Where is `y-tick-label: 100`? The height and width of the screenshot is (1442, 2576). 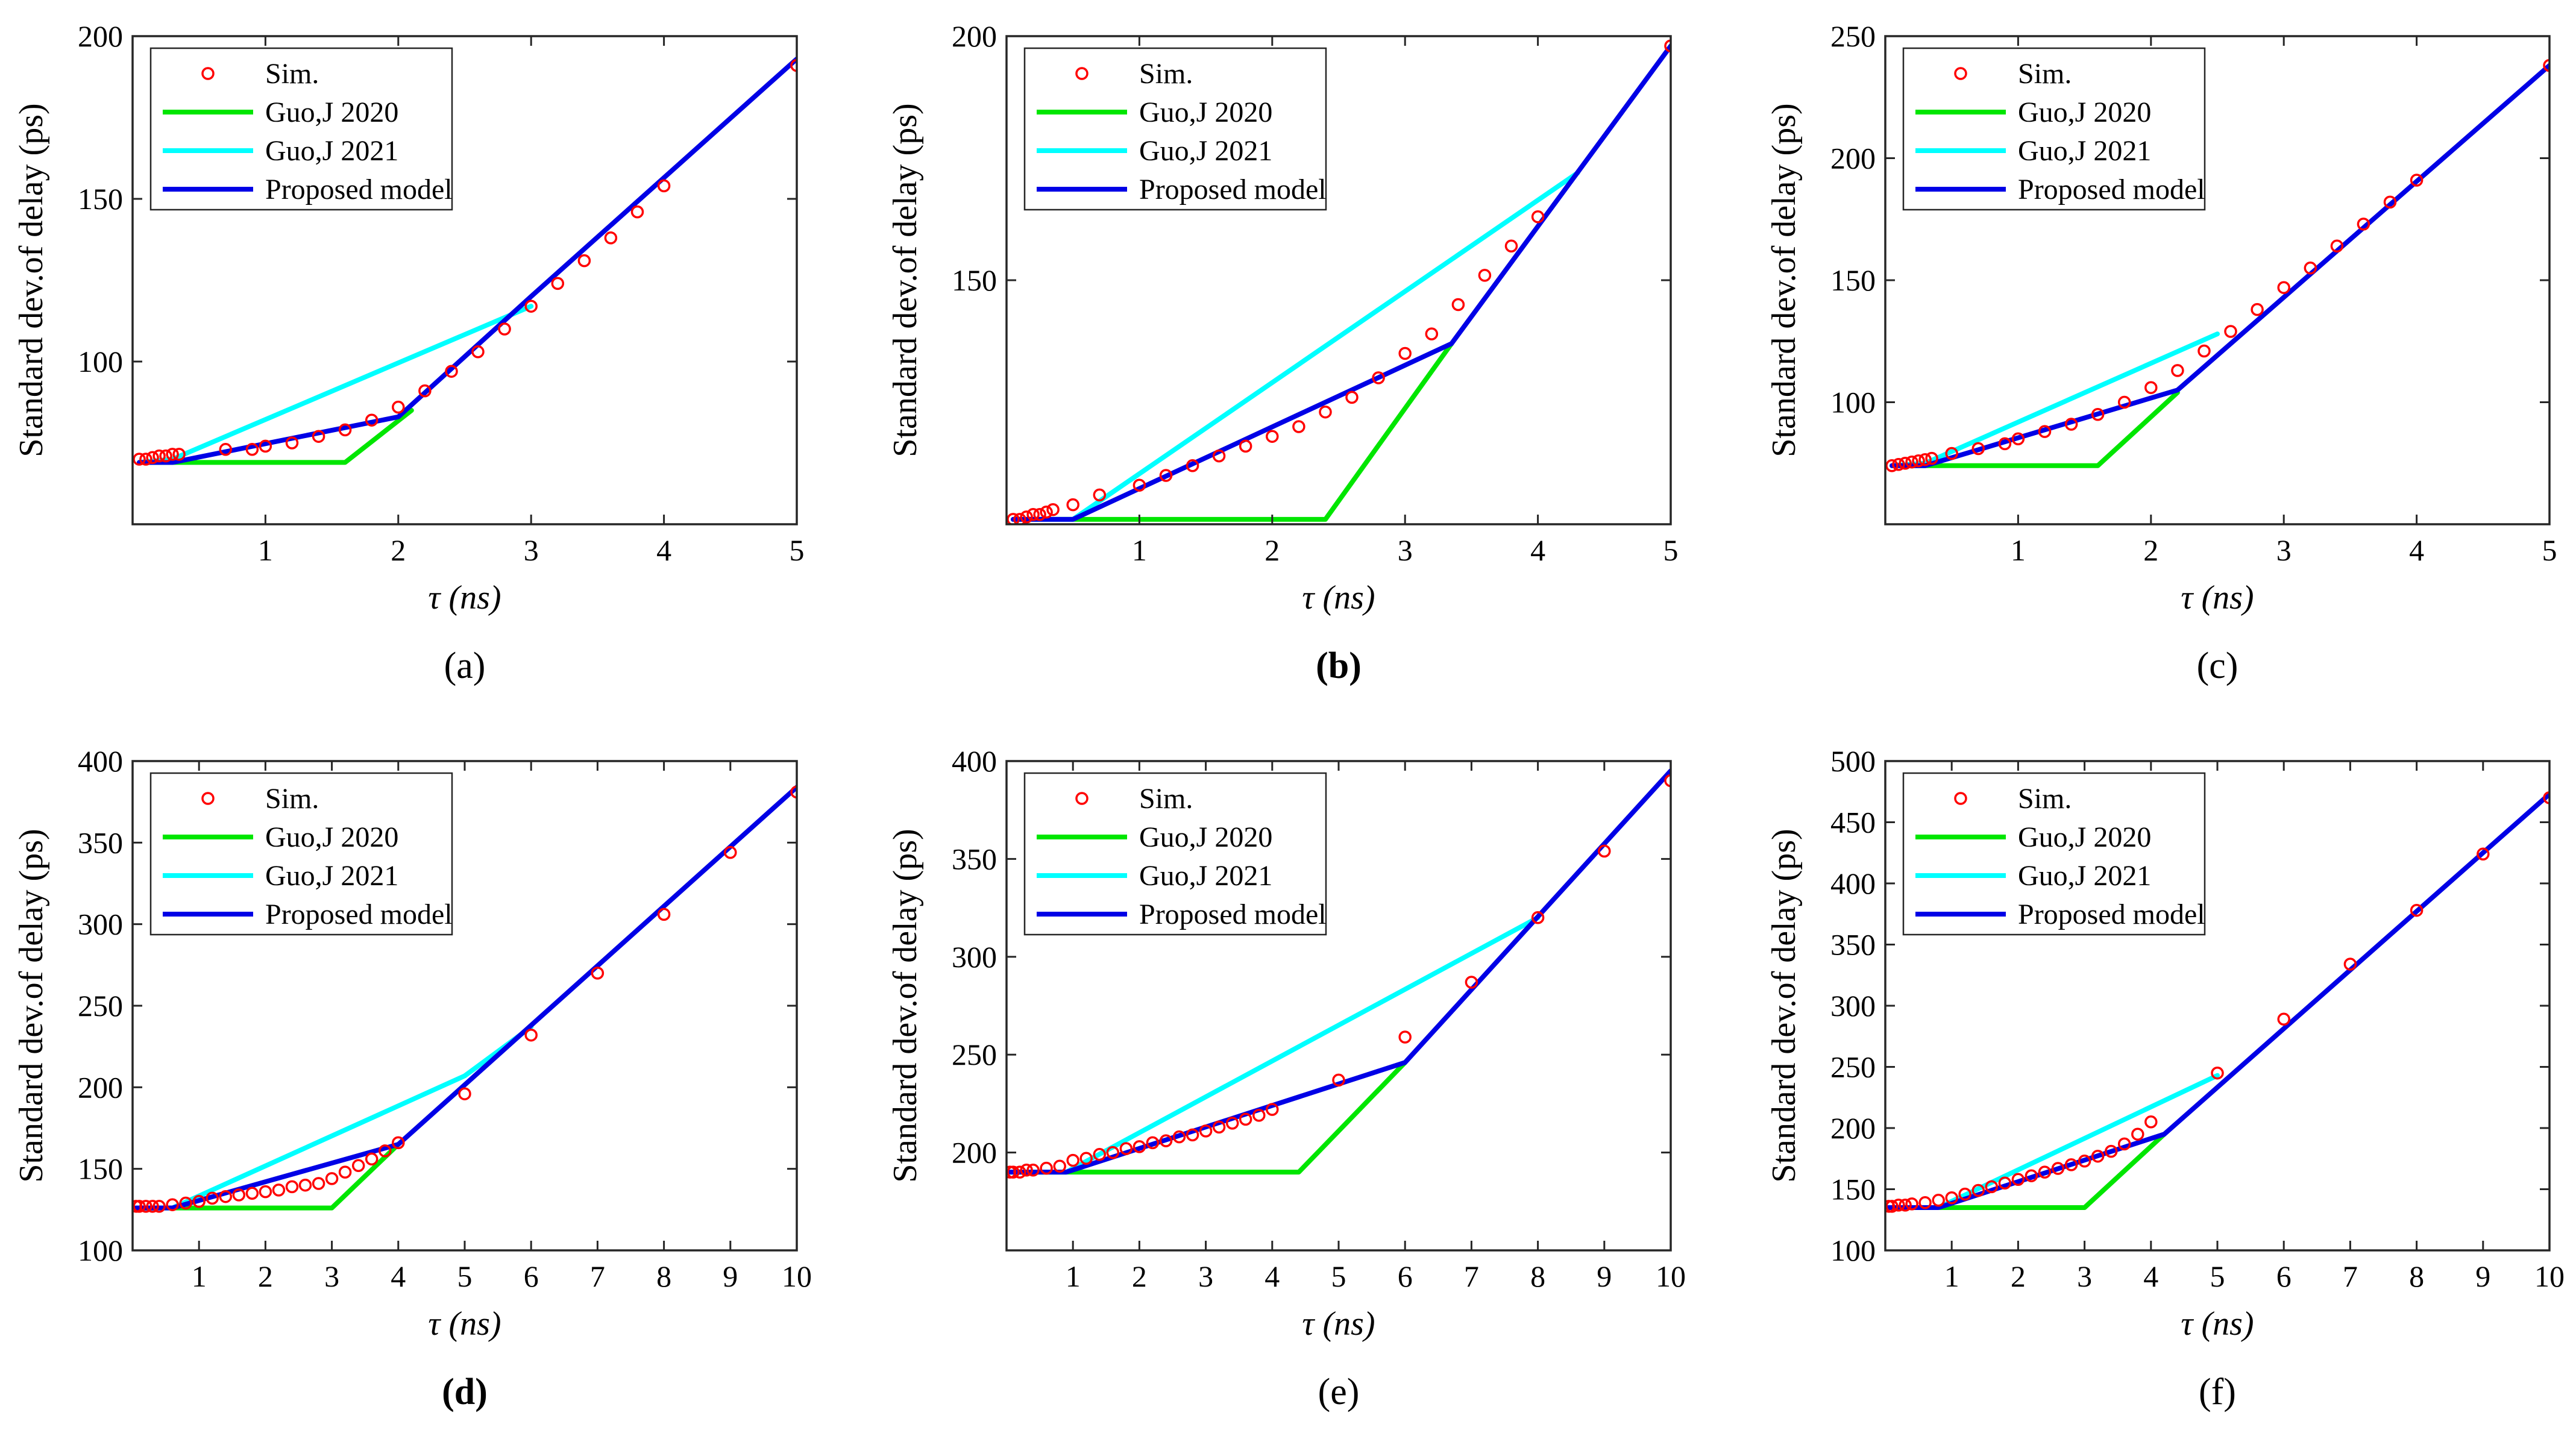
y-tick-label: 100 is located at coordinates (100, 361).